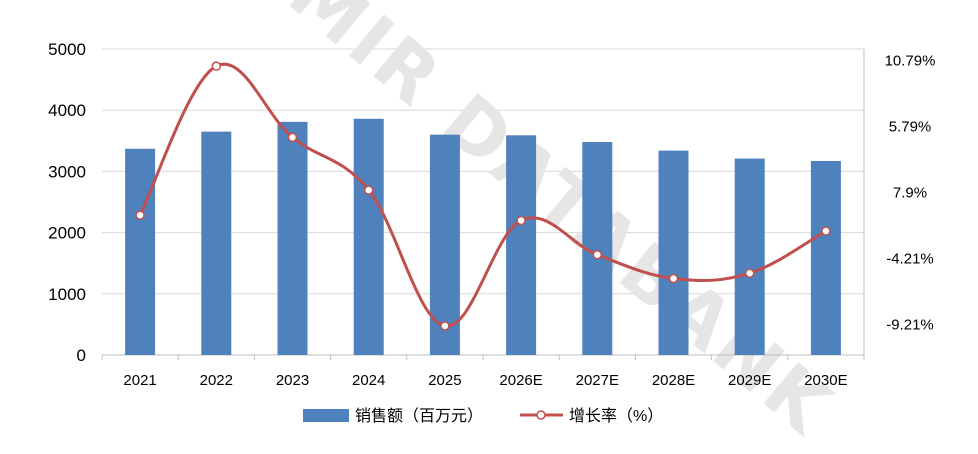  I want to click on right-tick-label: 7.9%, so click(910, 193).